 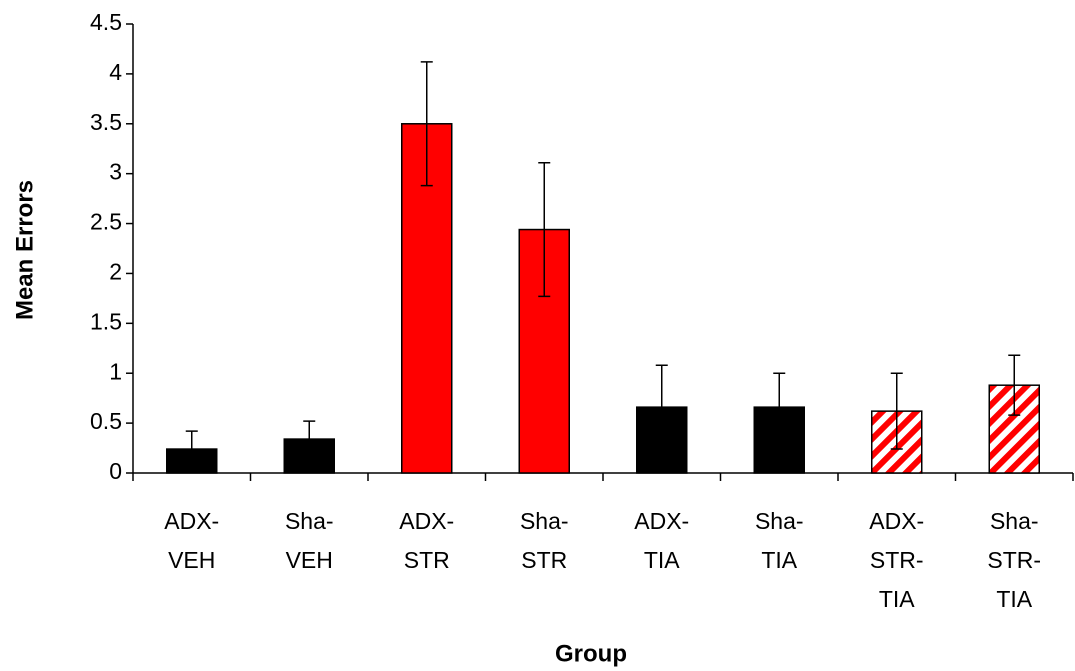 What do you see at coordinates (115, 172) in the screenshot?
I see `y-tick-label: 3` at bounding box center [115, 172].